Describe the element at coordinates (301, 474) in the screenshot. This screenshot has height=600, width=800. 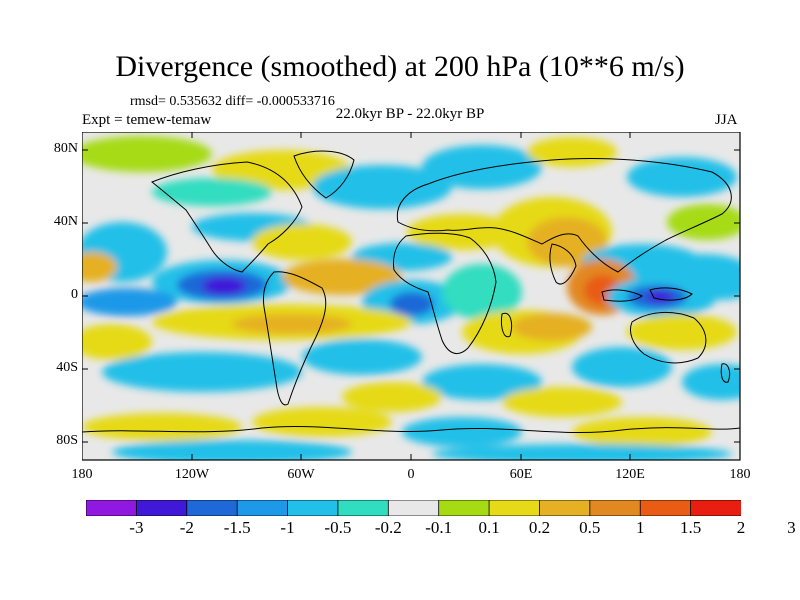
I see `lon-label-60w: 60W` at that location.